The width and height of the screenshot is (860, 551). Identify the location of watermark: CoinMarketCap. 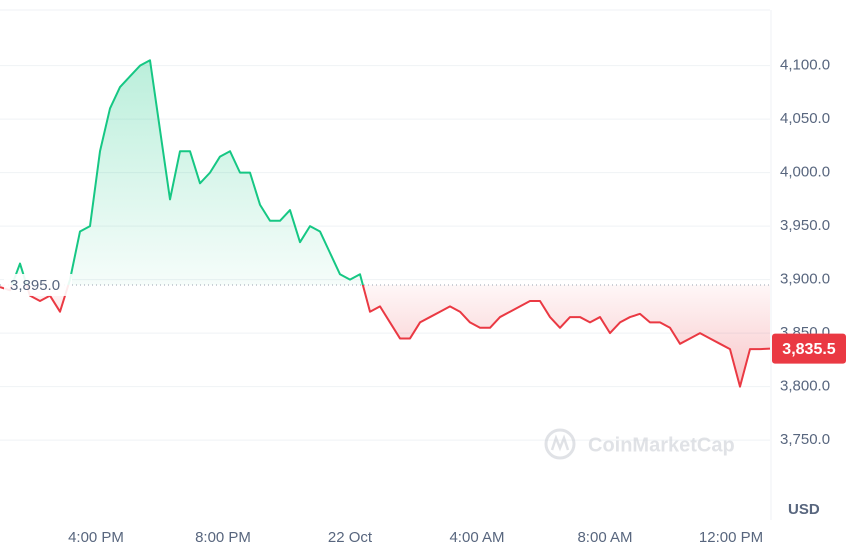
(639, 444).